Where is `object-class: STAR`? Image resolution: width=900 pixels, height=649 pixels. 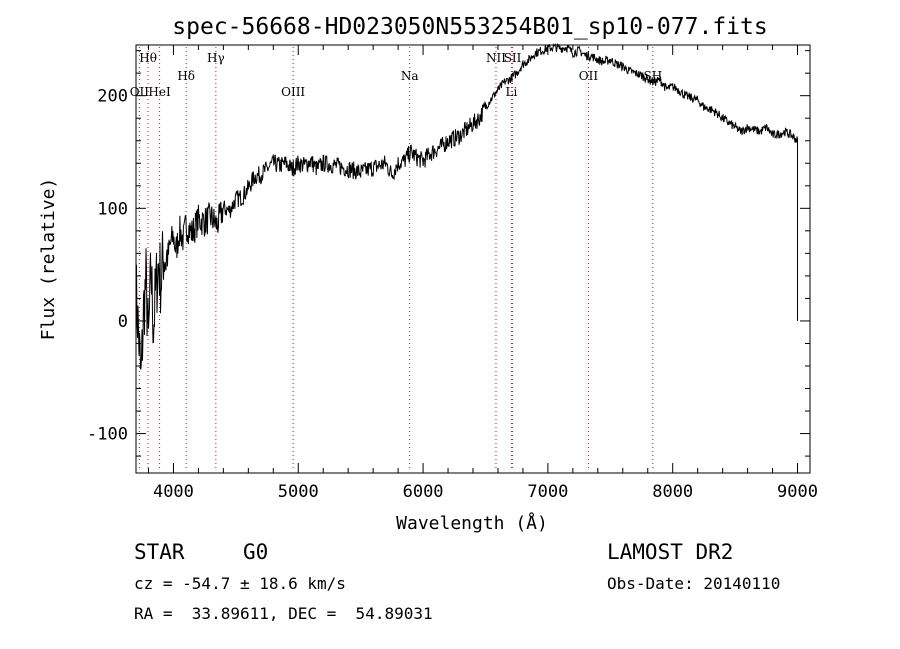 object-class: STAR is located at coordinates (159, 552).